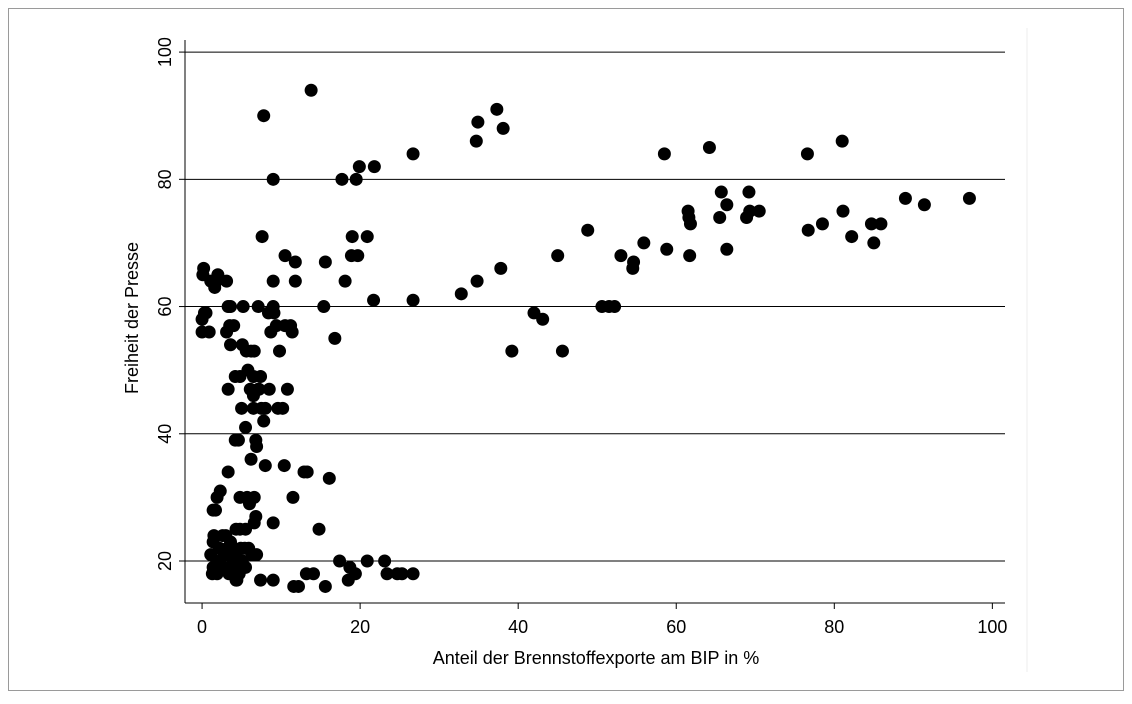 This screenshot has height=704, width=1132. I want to click on y-tick-label: 60, so click(165, 307).